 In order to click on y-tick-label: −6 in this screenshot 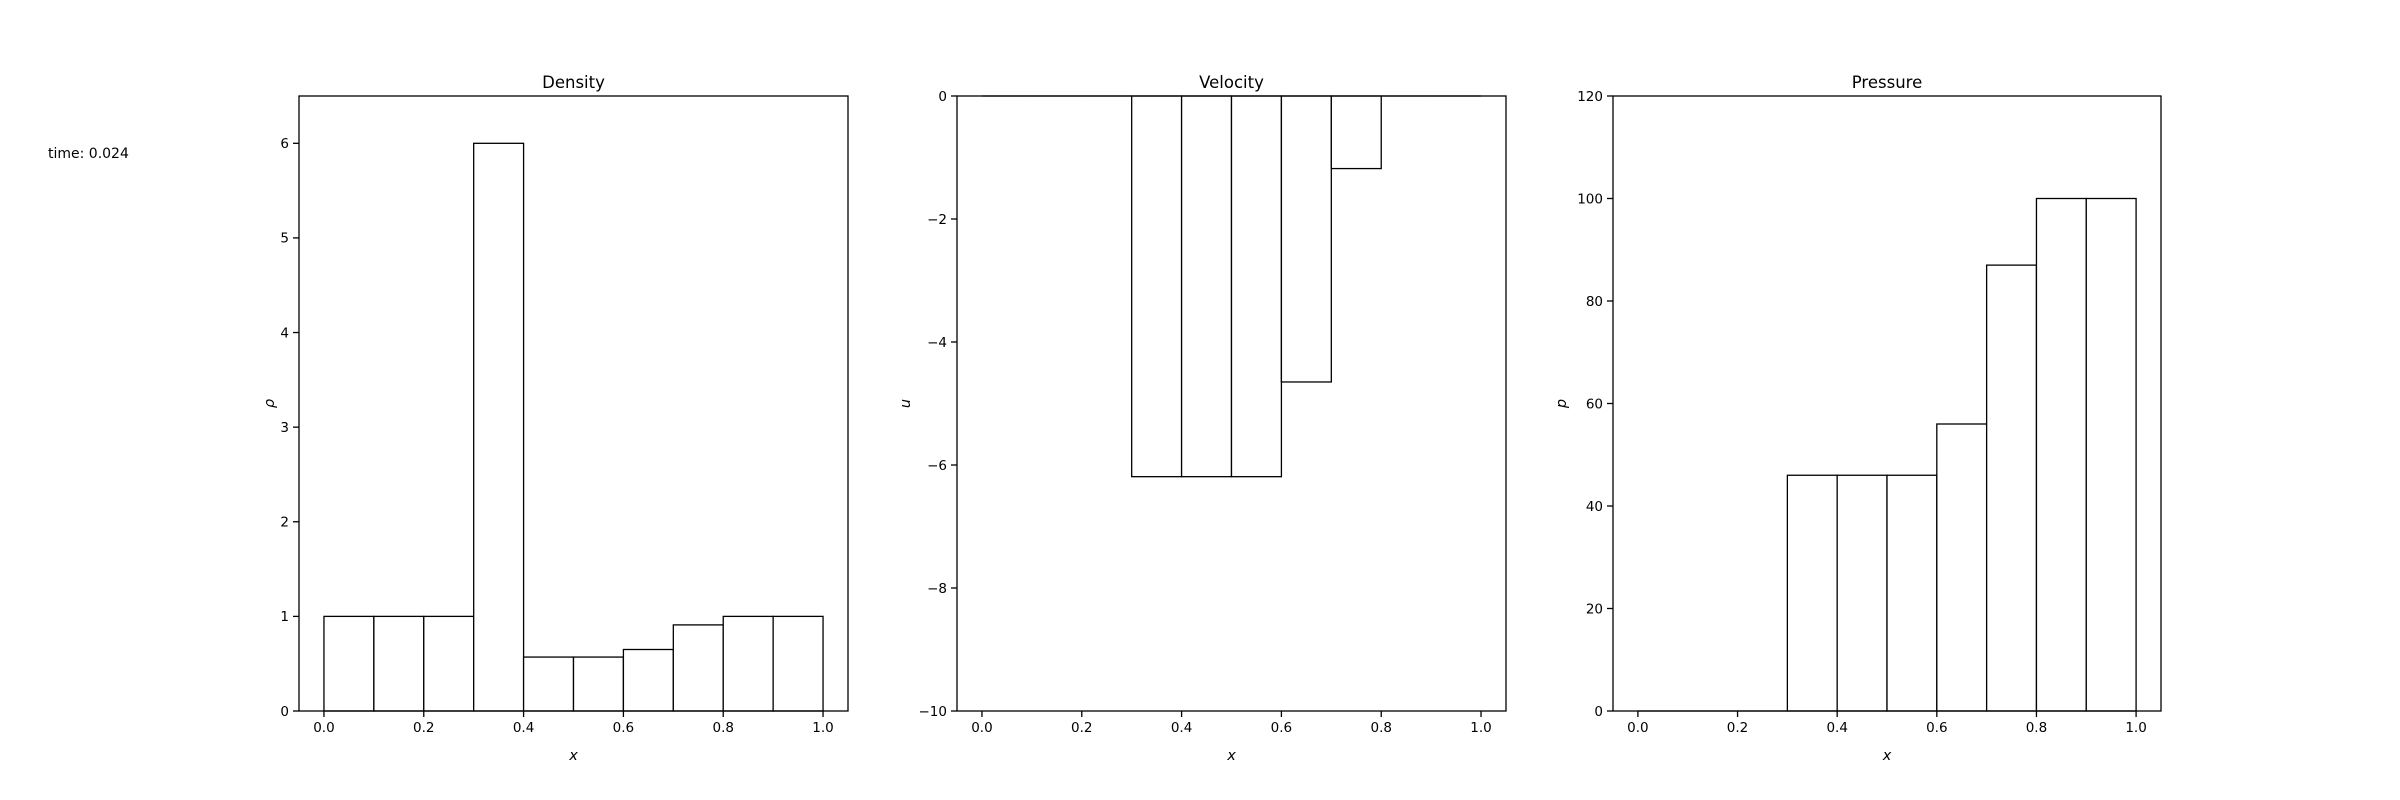, I will do `click(937, 466)`.